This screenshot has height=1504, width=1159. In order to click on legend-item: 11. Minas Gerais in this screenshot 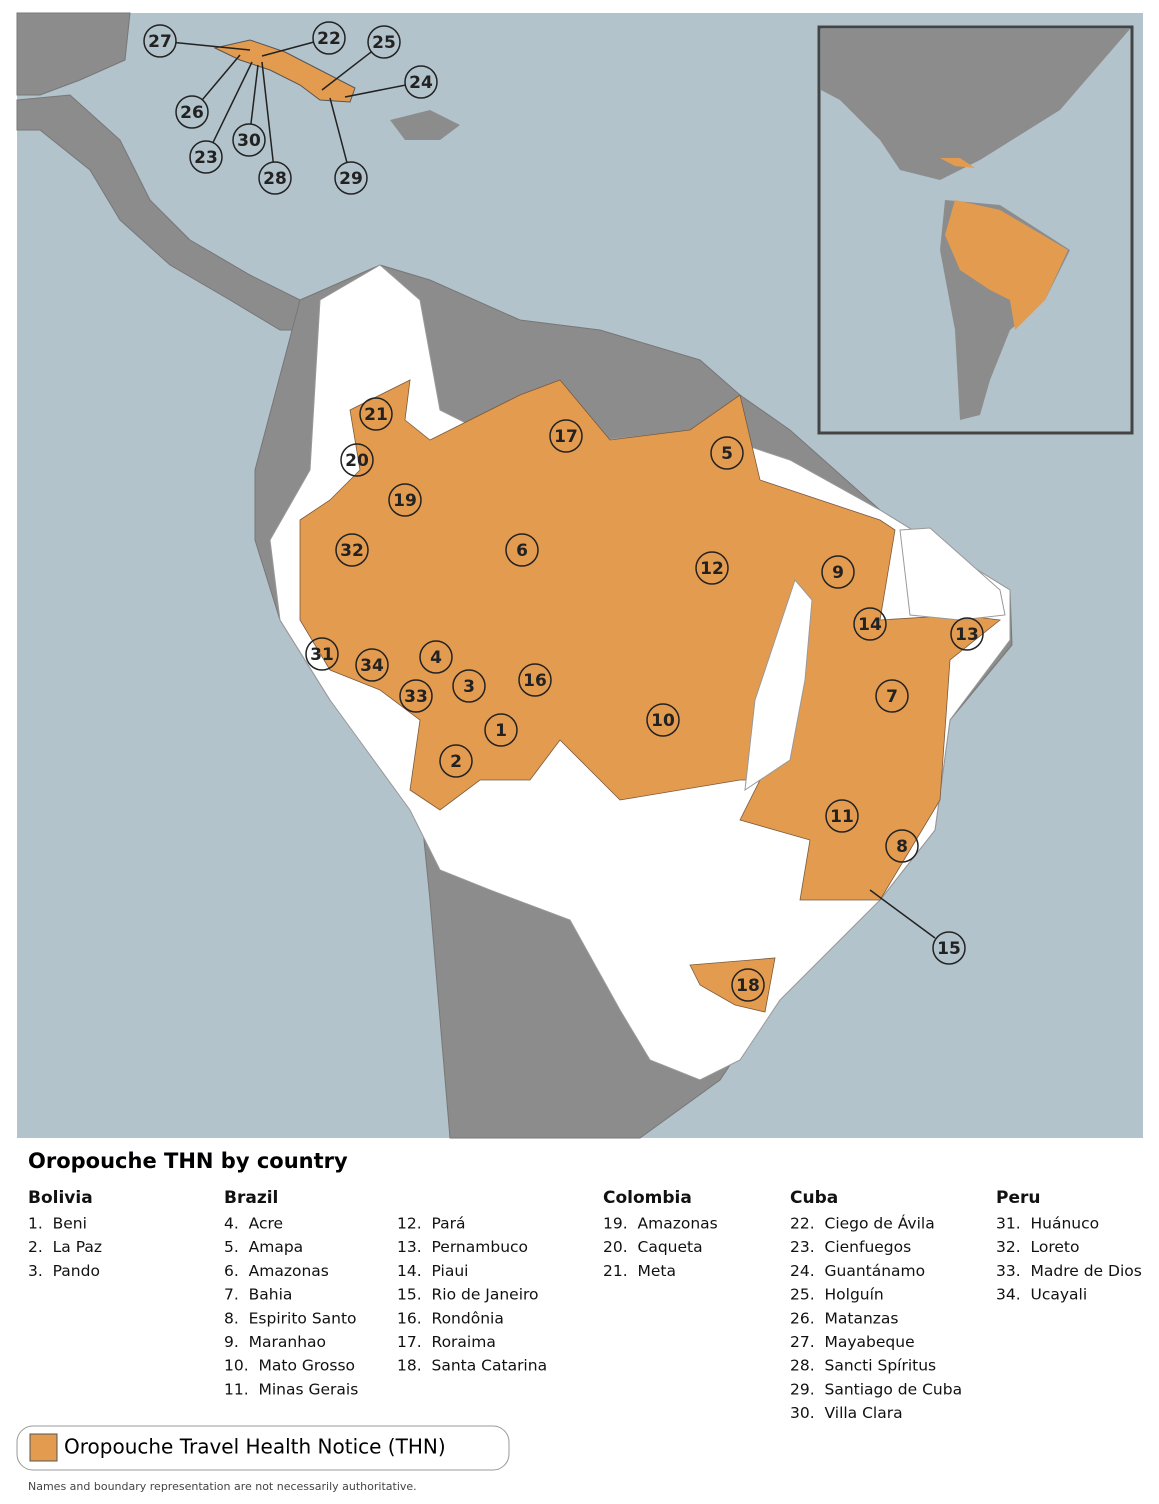, I will do `click(291, 1389)`.